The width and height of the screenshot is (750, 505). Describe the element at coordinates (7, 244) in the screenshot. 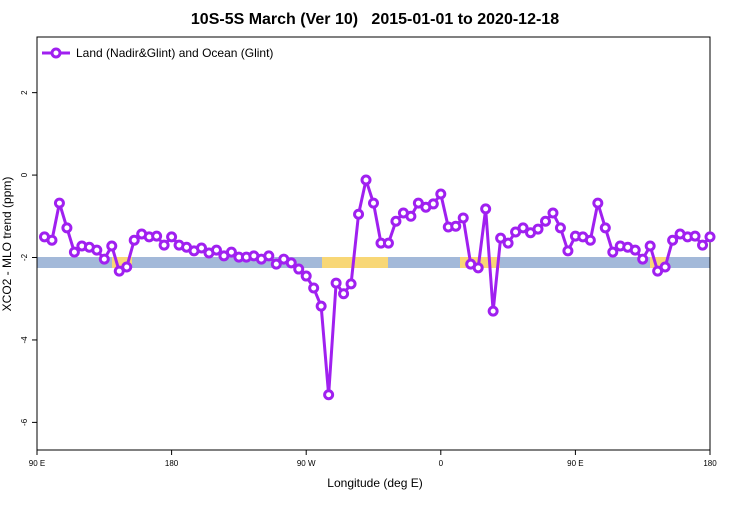

I see `y-axis-label: XCO2 - MLO trend (ppm)` at that location.